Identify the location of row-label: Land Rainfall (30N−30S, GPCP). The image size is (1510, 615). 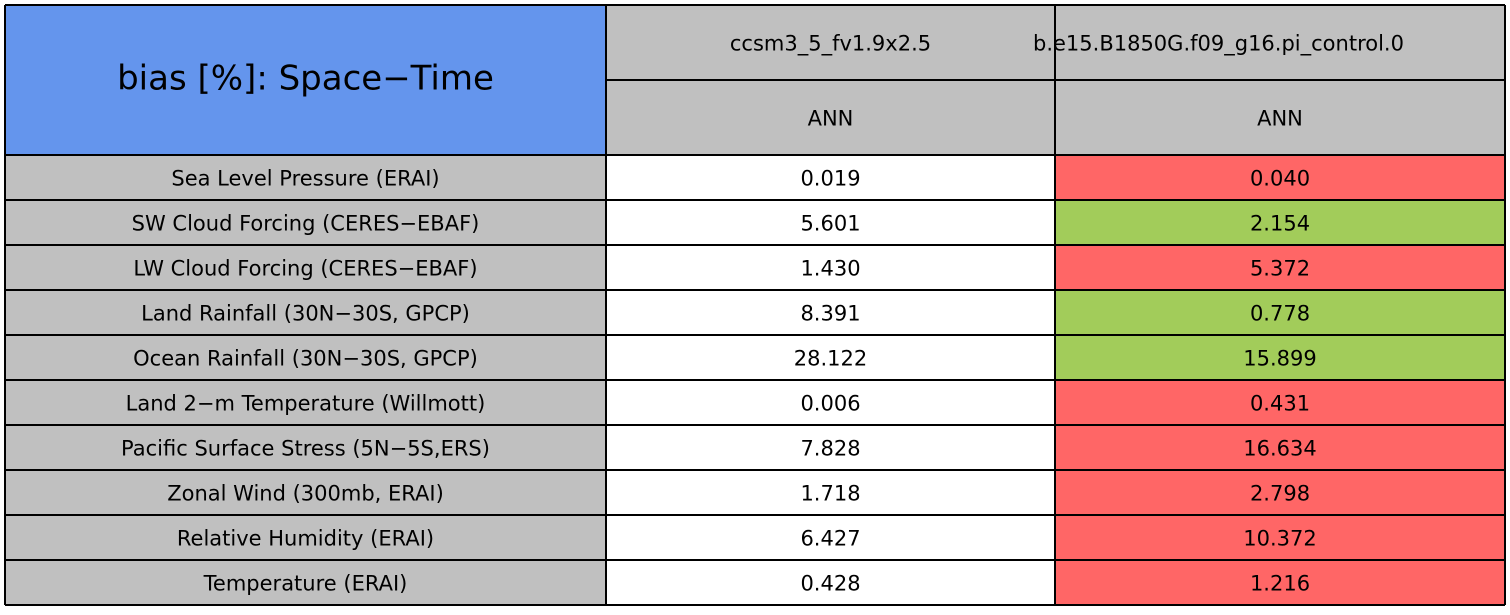
(305, 314).